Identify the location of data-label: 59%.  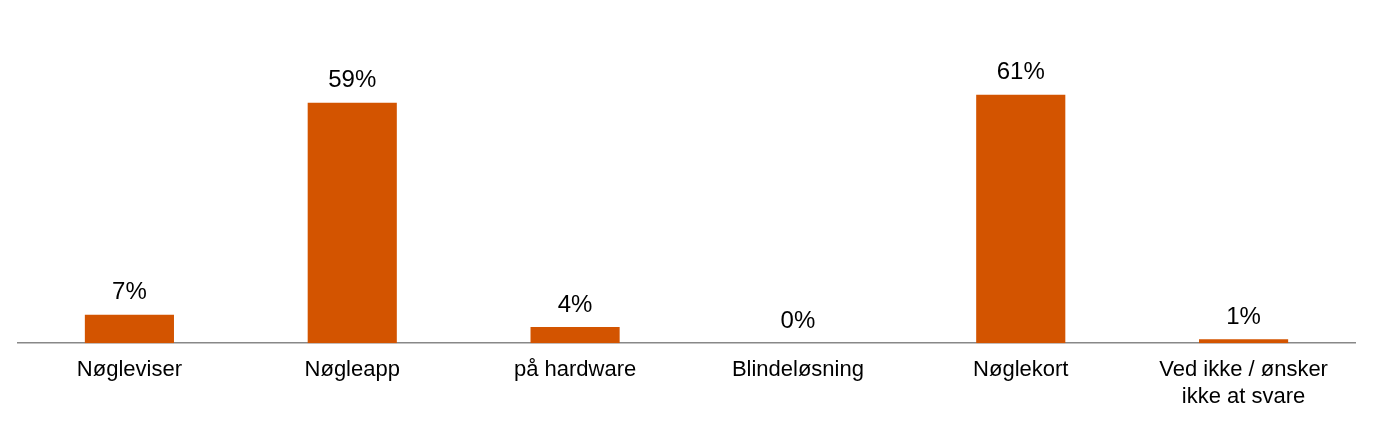
(352, 79).